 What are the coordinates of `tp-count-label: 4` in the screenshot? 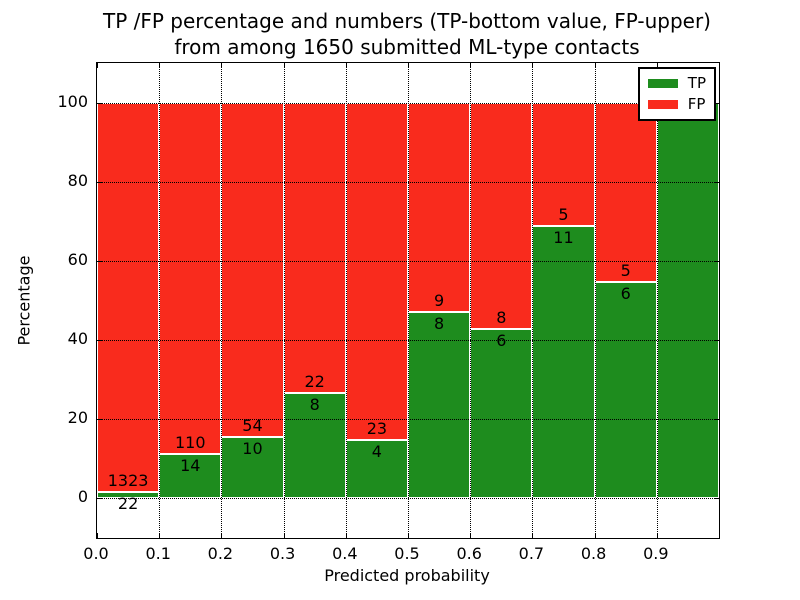 It's located at (376, 451).